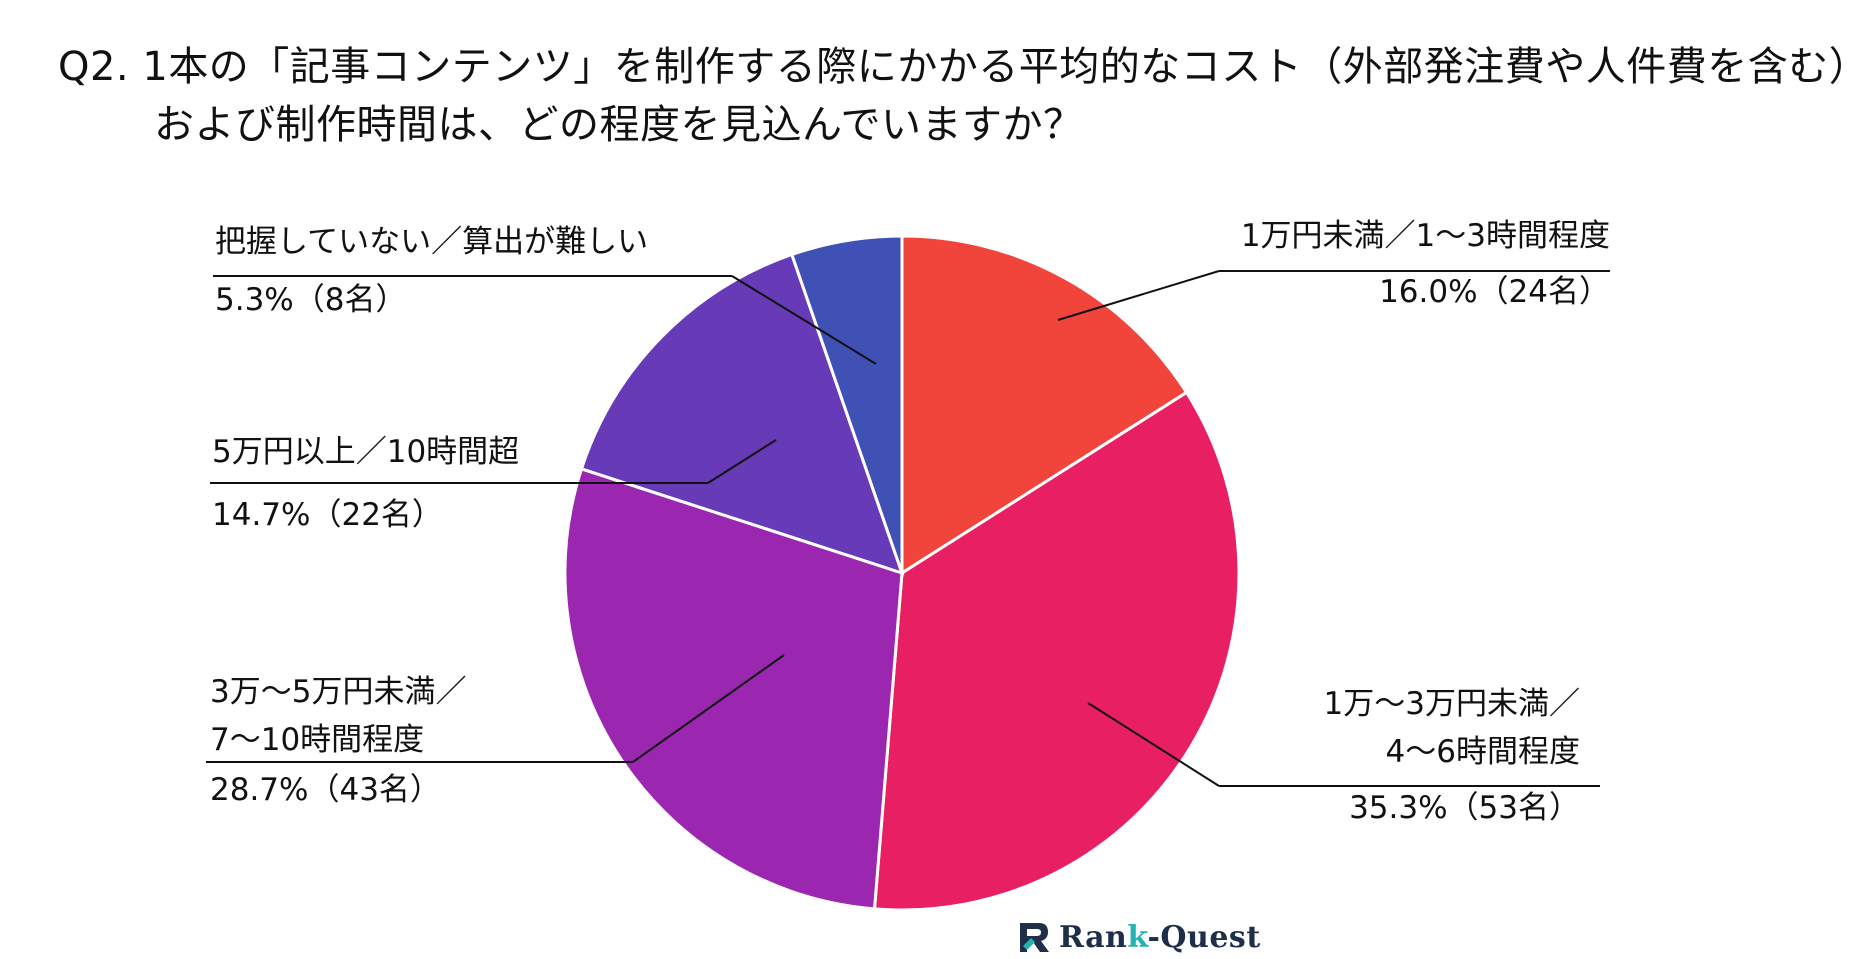 This screenshot has width=1867, height=959. What do you see at coordinates (310, 300) in the screenshot?
I see `slice-value-label-5: 5.3%（8名）` at bounding box center [310, 300].